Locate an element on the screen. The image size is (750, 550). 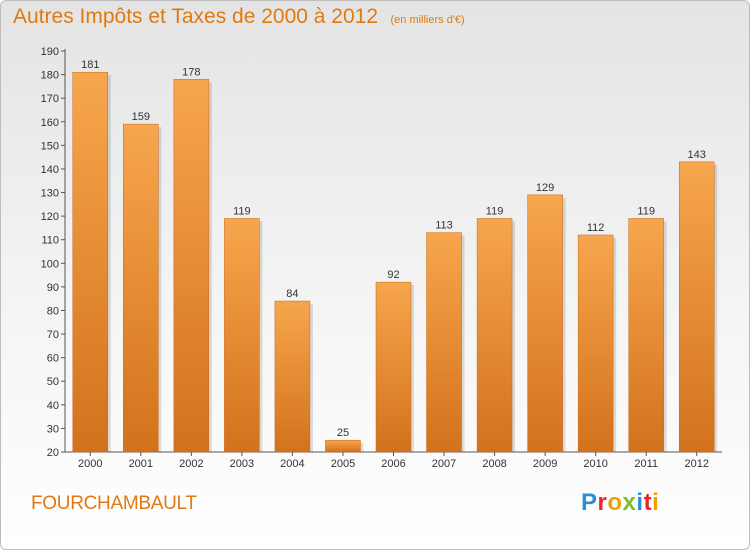
data-label: 143 is located at coordinates (697, 155).